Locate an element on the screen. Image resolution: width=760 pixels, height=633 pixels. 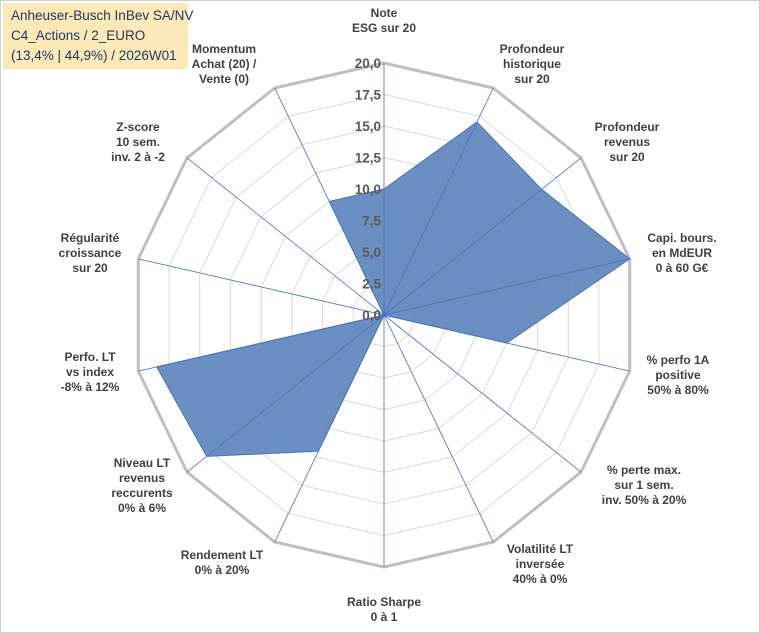
axis-label-4-line-3: 0 à 60 G€ is located at coordinates (682, 268).